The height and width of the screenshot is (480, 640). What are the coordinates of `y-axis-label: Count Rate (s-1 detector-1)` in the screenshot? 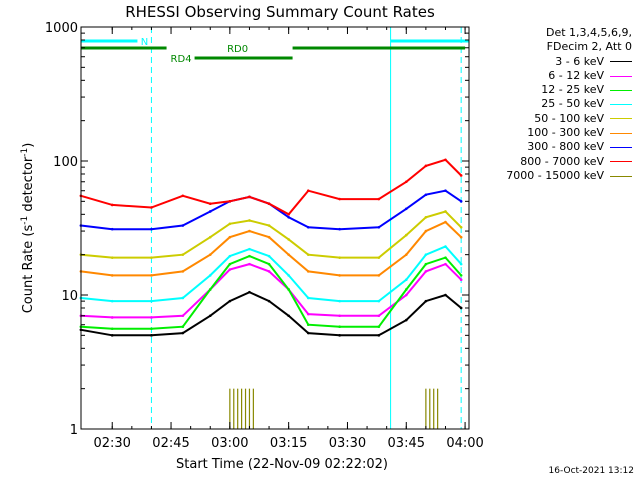 It's located at (28, 228).